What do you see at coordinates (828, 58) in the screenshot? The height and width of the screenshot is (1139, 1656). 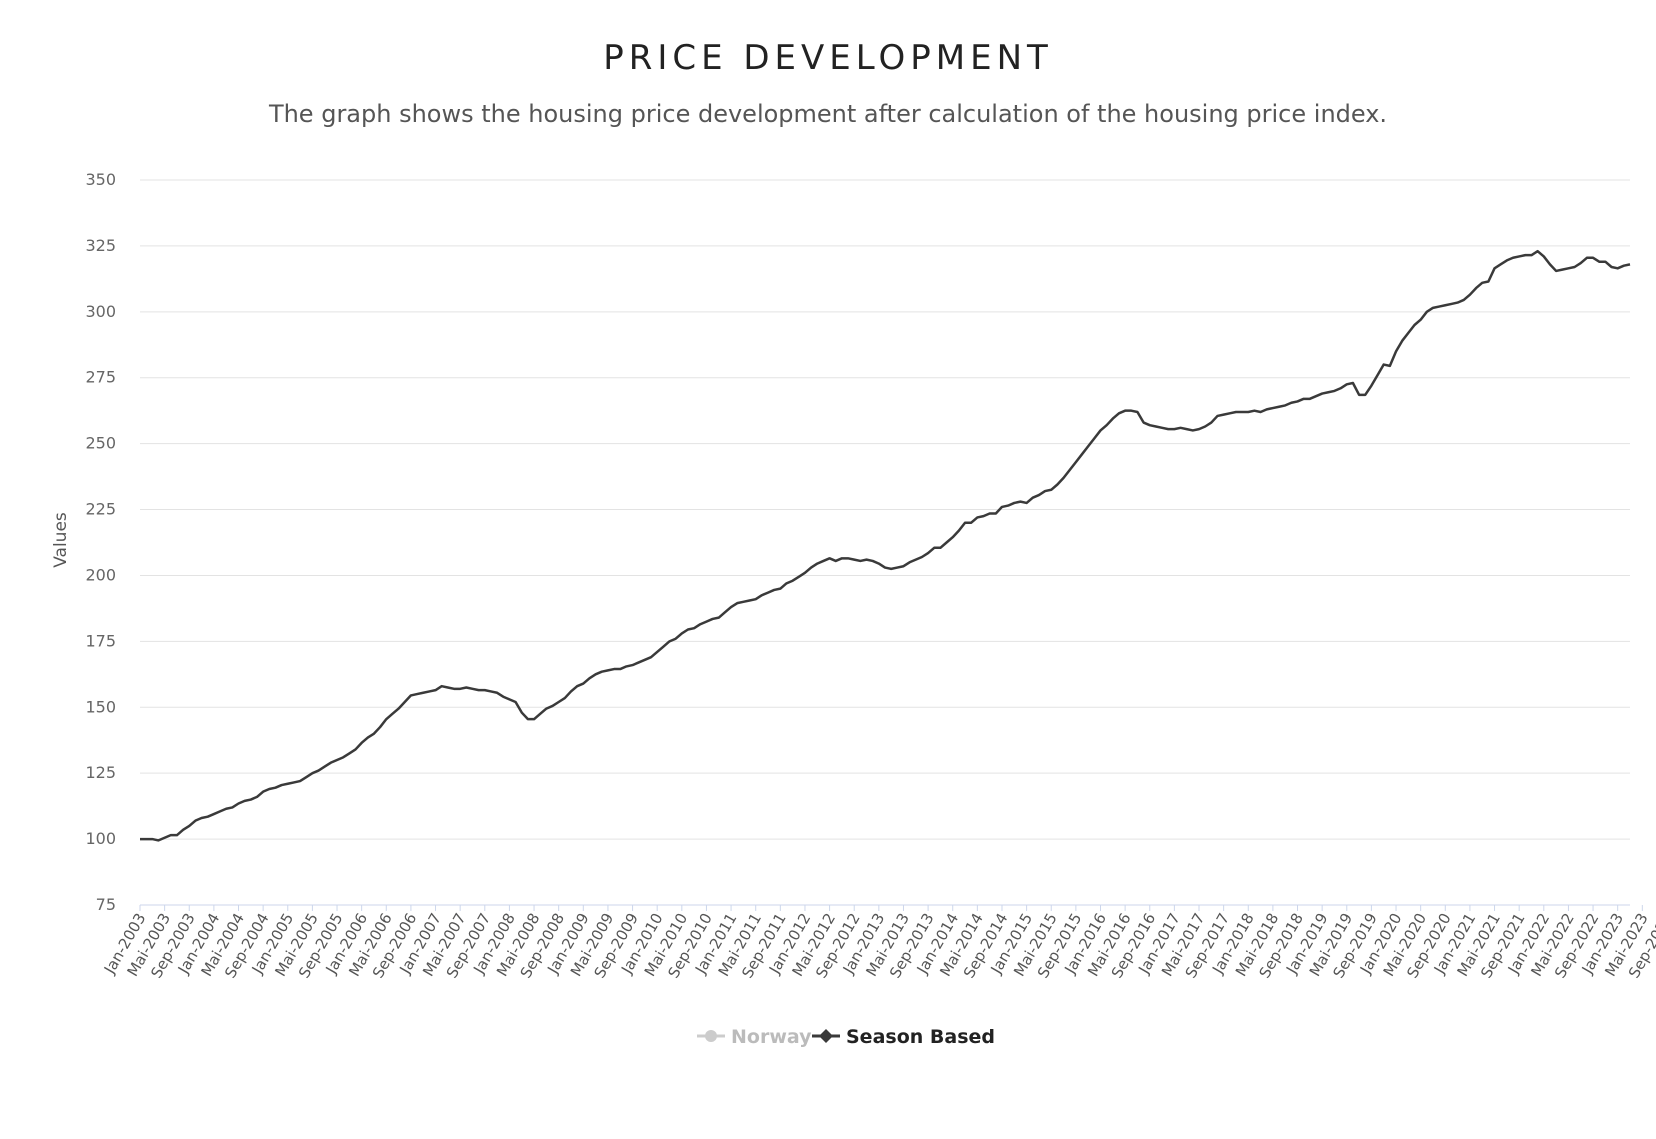 I see `chart-title: PRICE DEVELOPMENT` at bounding box center [828, 58].